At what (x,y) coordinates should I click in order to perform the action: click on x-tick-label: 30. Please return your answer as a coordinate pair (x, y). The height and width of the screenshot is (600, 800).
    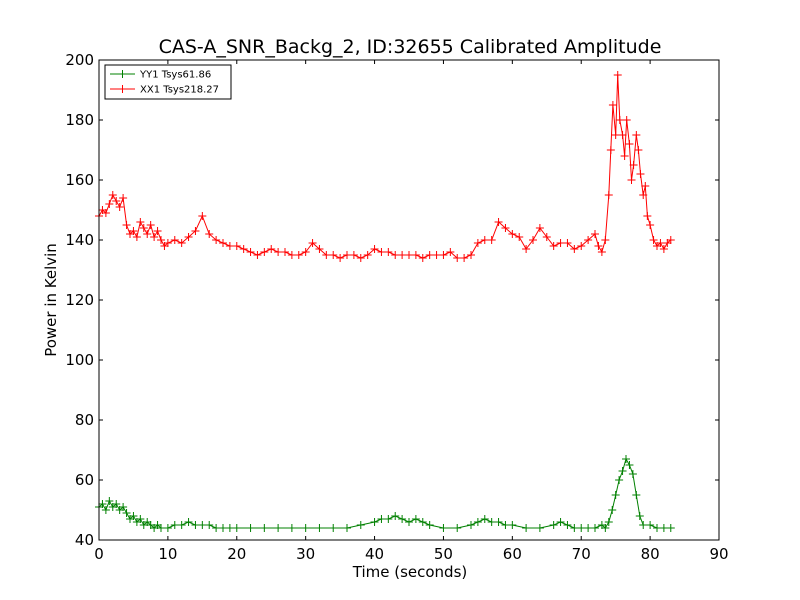
    Looking at the image, I should click on (305, 554).